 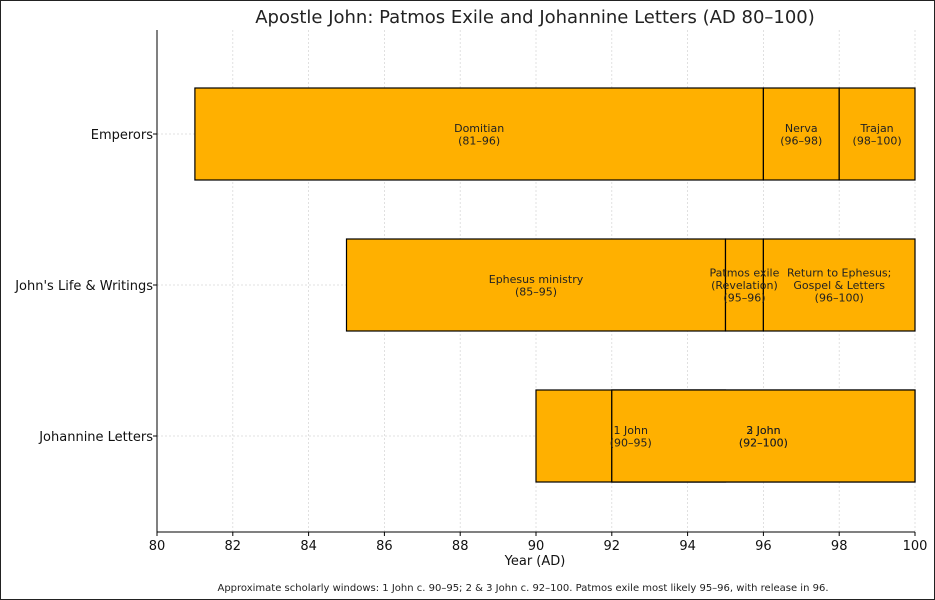 I want to click on bar-label: 2 John (92–100), so click(x=763, y=437).